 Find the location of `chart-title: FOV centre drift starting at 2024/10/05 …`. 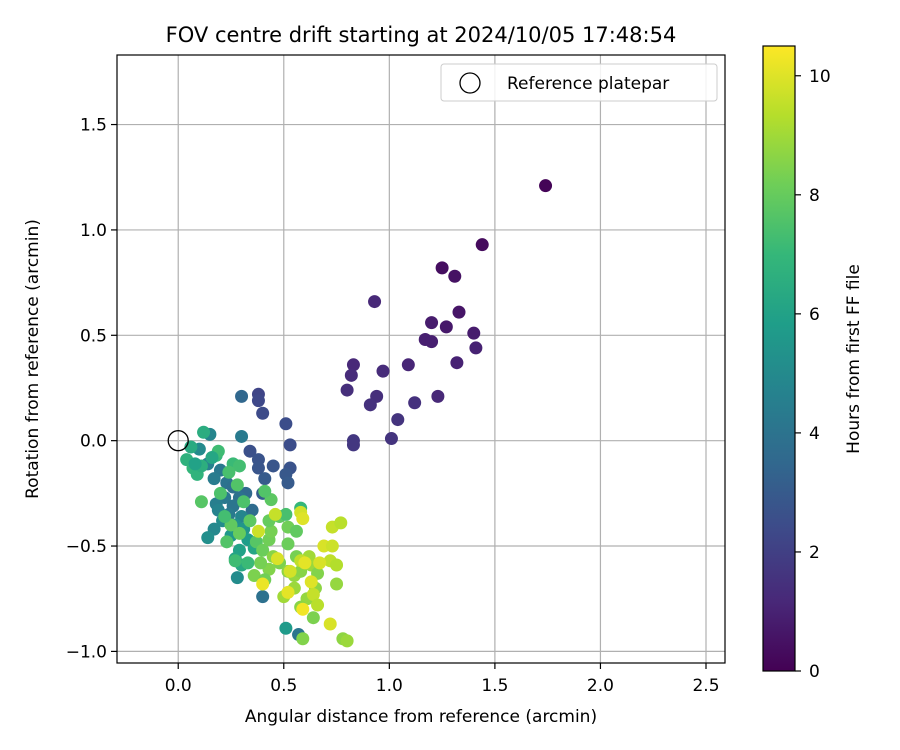

chart-title: FOV centre drift starting at 2024/10/05 … is located at coordinates (421, 35).